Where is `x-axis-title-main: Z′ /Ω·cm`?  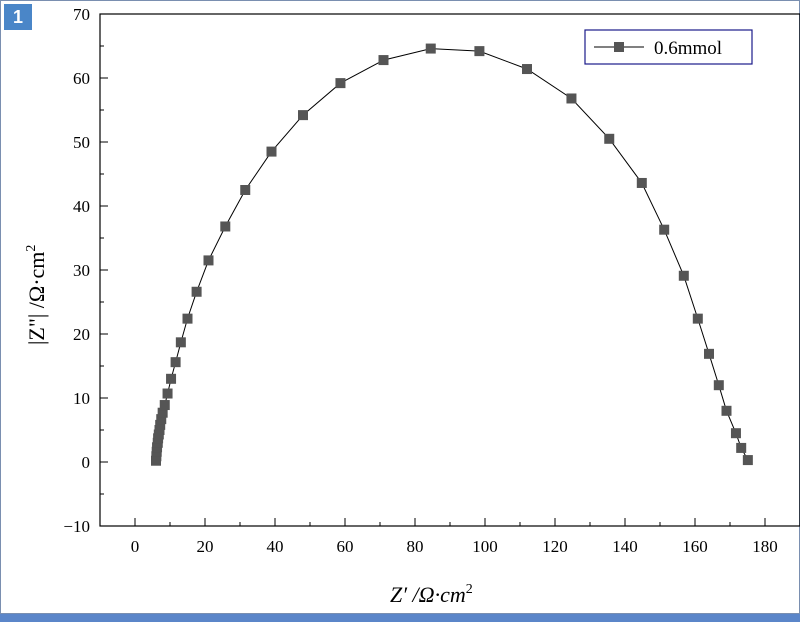 x-axis-title-main: Z′ /Ω·cm is located at coordinates (428, 594).